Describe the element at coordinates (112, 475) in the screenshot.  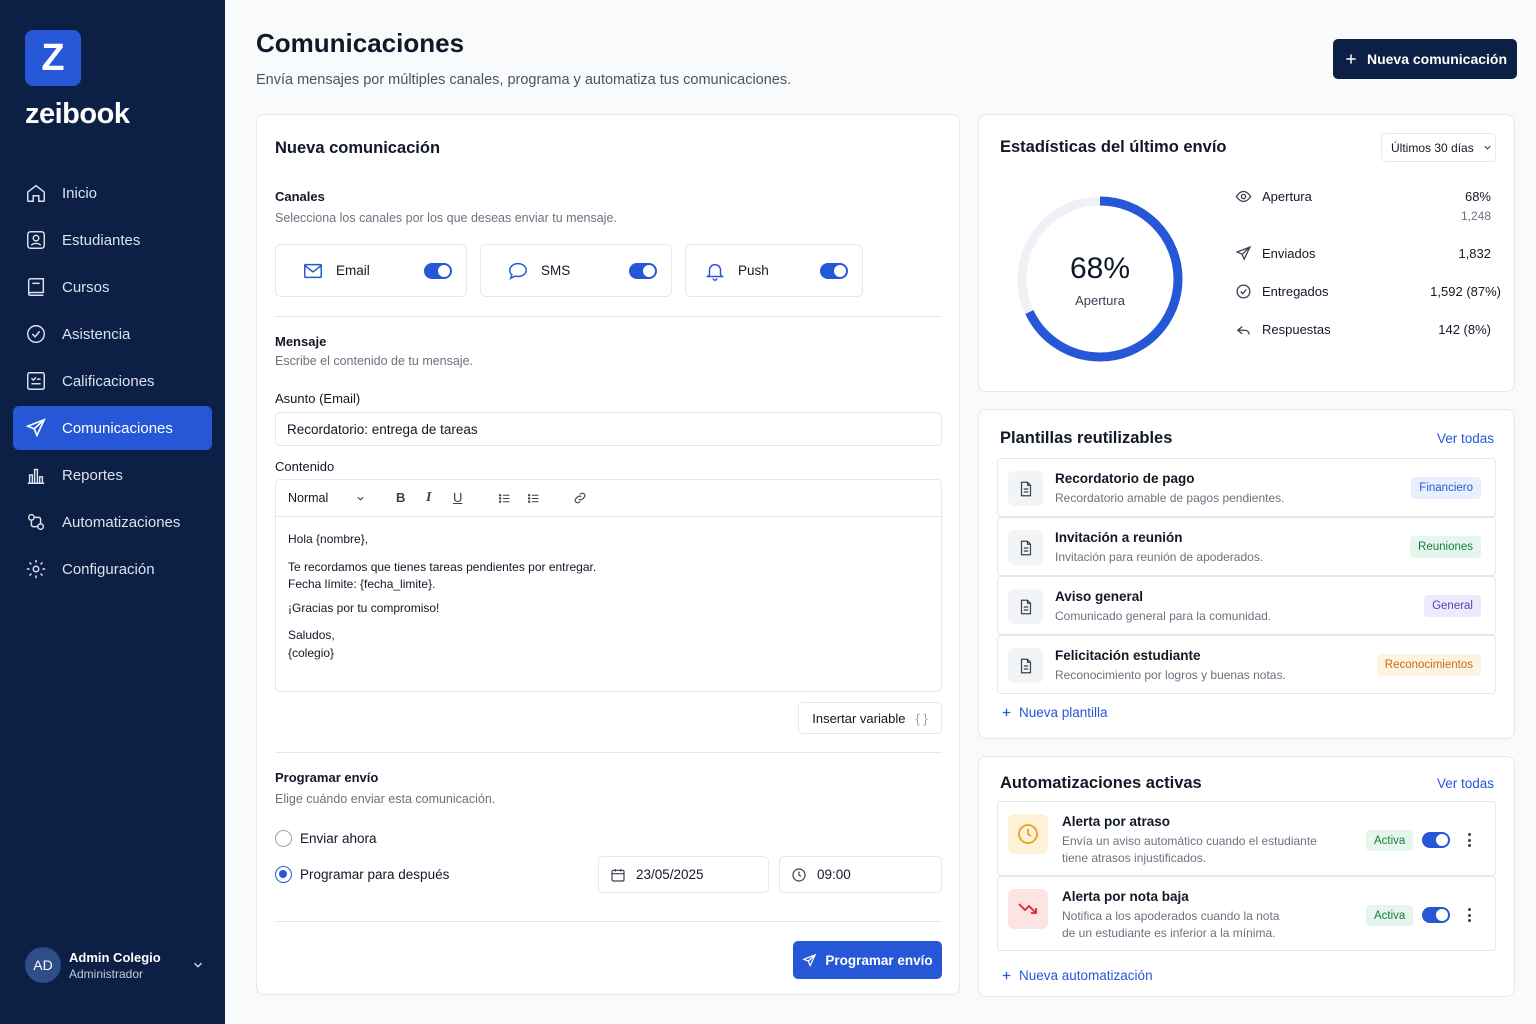
I see `sidebar-item-reportes: Reportes` at that location.